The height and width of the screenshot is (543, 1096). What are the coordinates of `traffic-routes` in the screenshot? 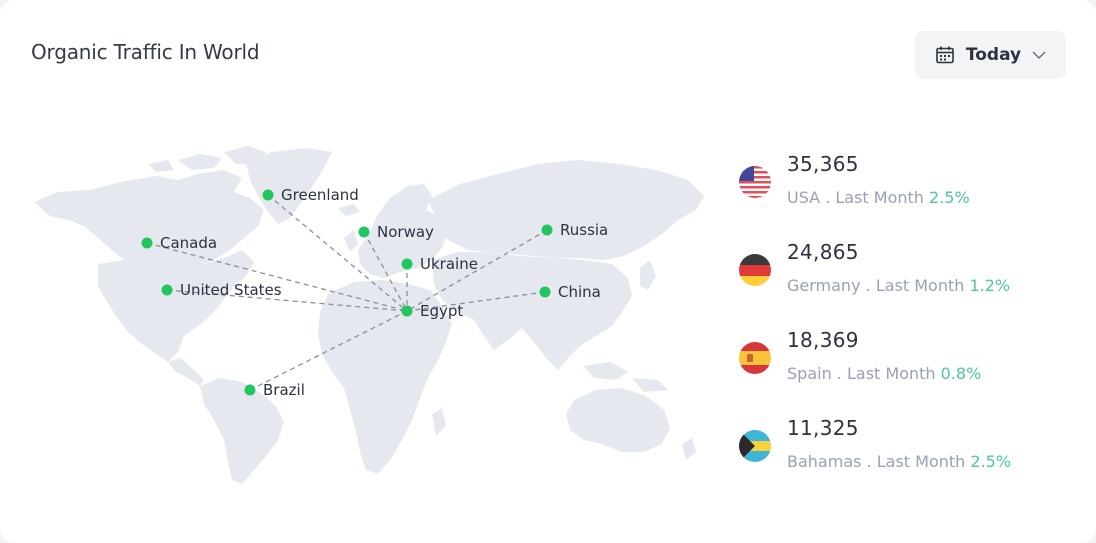 It's located at (347, 292).